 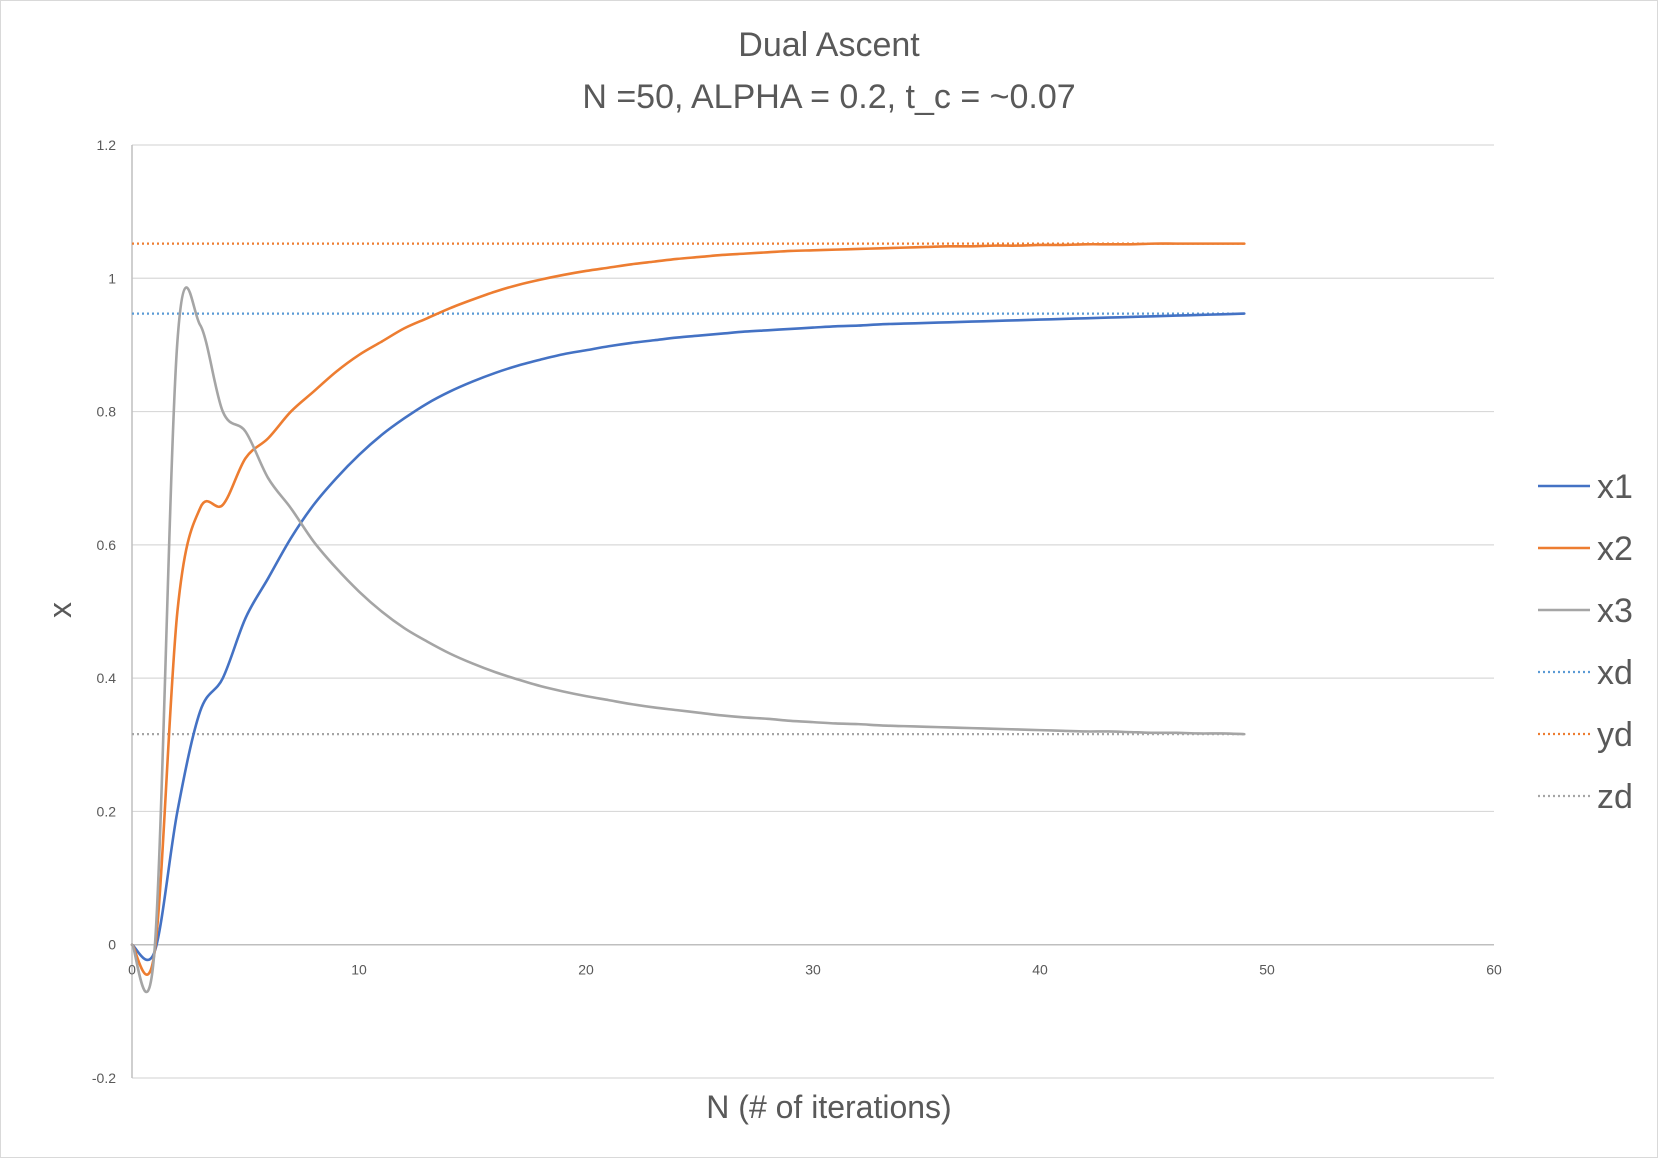 What do you see at coordinates (107, 545) in the screenshot?
I see `y-tick-label: 0.6` at bounding box center [107, 545].